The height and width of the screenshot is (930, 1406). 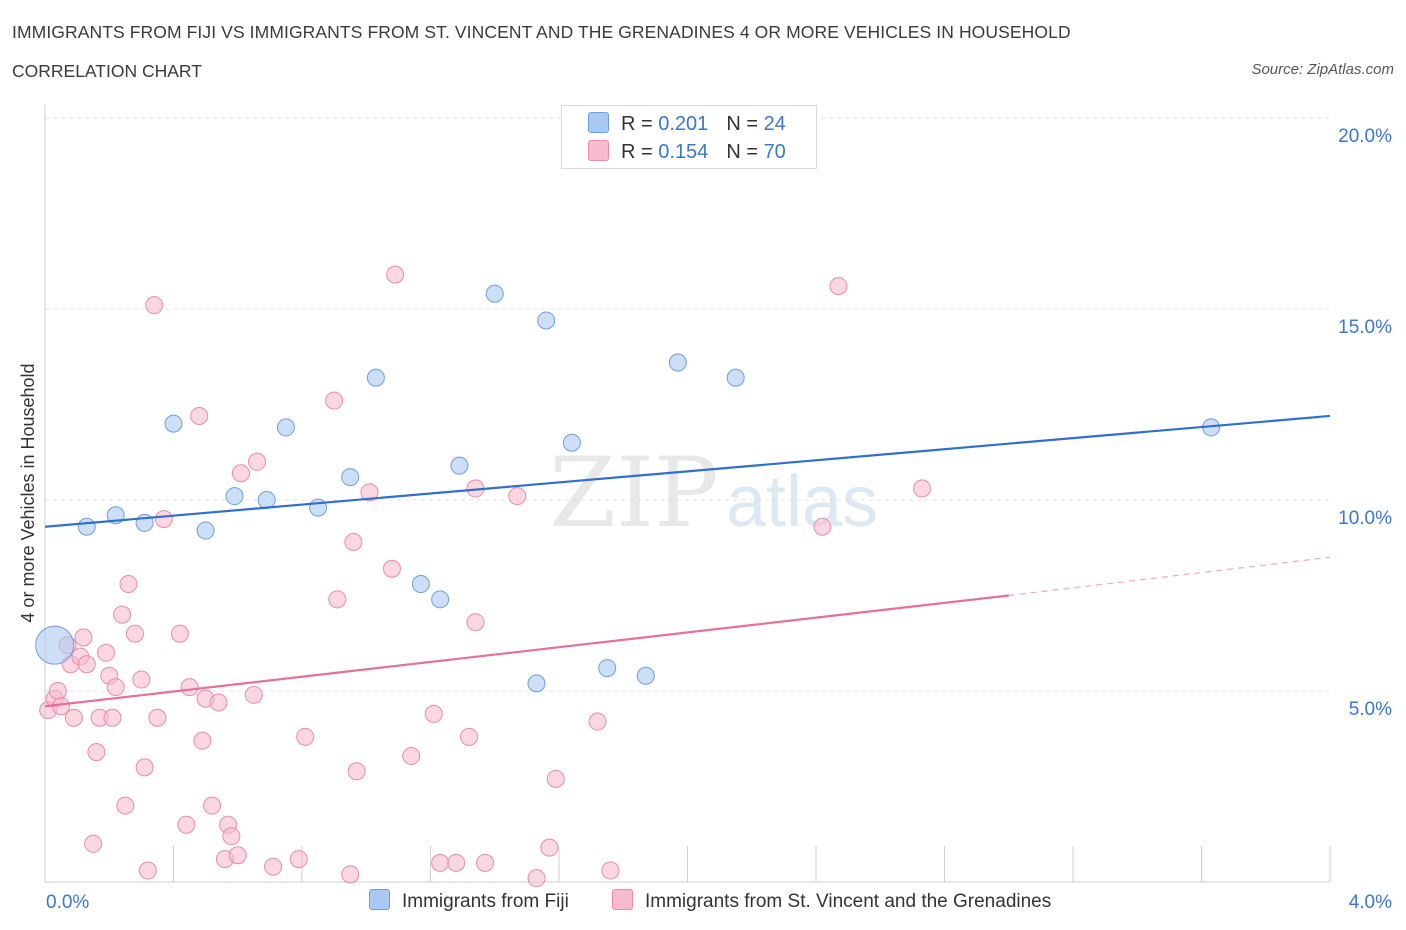 What do you see at coordinates (598, 122) in the screenshot?
I see `fiji-swatch` at bounding box center [598, 122].